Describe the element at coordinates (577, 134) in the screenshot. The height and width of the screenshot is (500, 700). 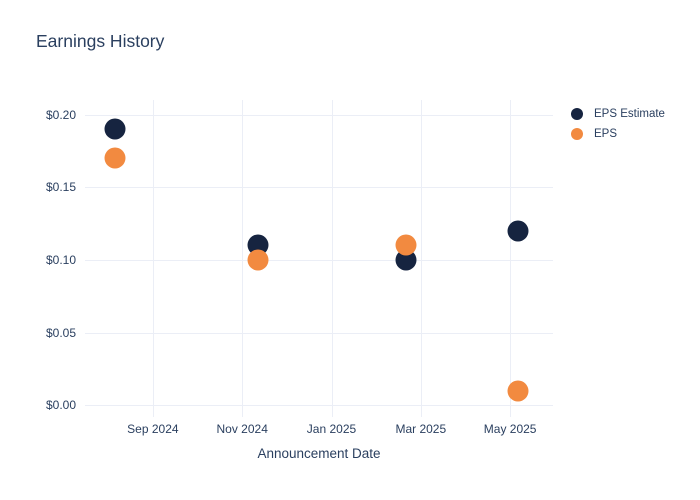
I see `legend-marker-eps-icon` at that location.